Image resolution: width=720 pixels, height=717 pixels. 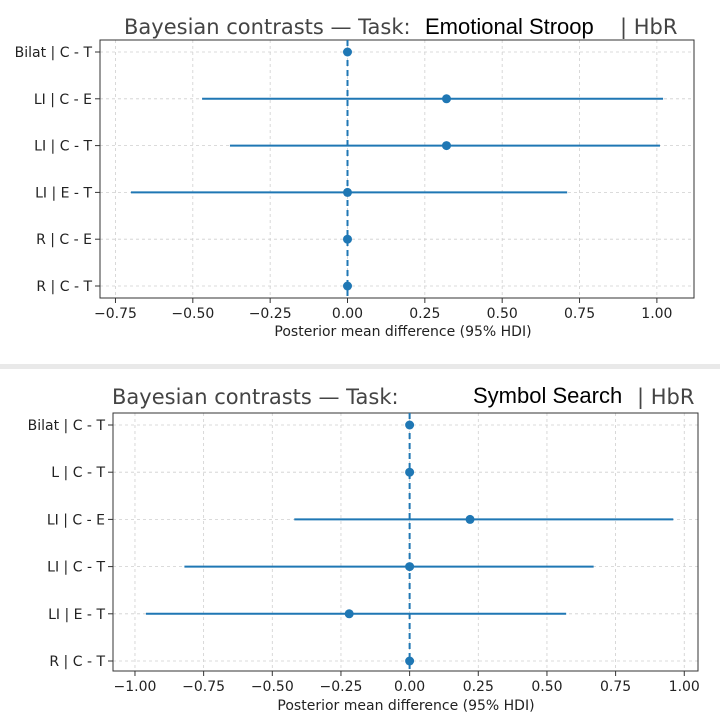 I want to click on chart-title-task: Symbol Search, so click(x=547, y=395).